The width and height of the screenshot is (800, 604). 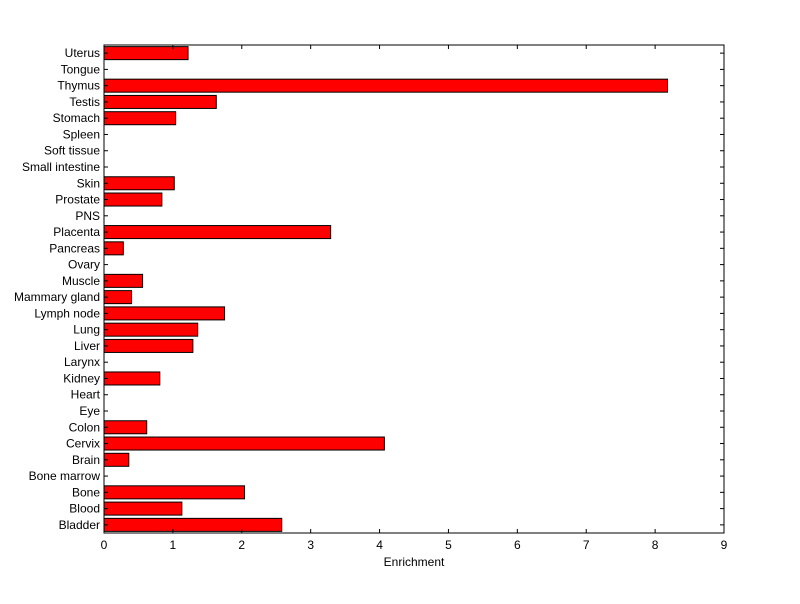 I want to click on y-tick-label: Ovary, so click(x=84, y=265).